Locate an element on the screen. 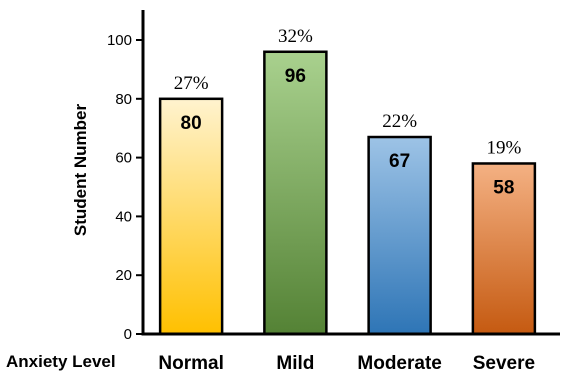 The height and width of the screenshot is (374, 569). bar-value-label: 67 is located at coordinates (399, 161).